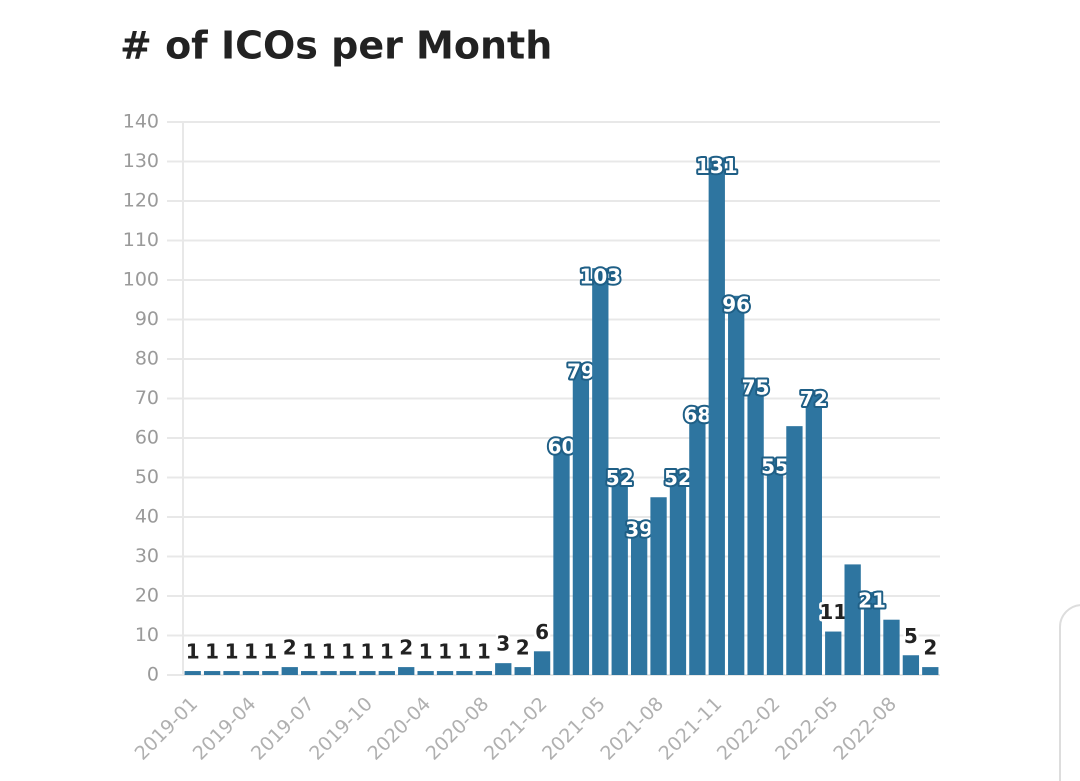 The image size is (1080, 781). I want to click on value-label: 75, so click(756, 387).